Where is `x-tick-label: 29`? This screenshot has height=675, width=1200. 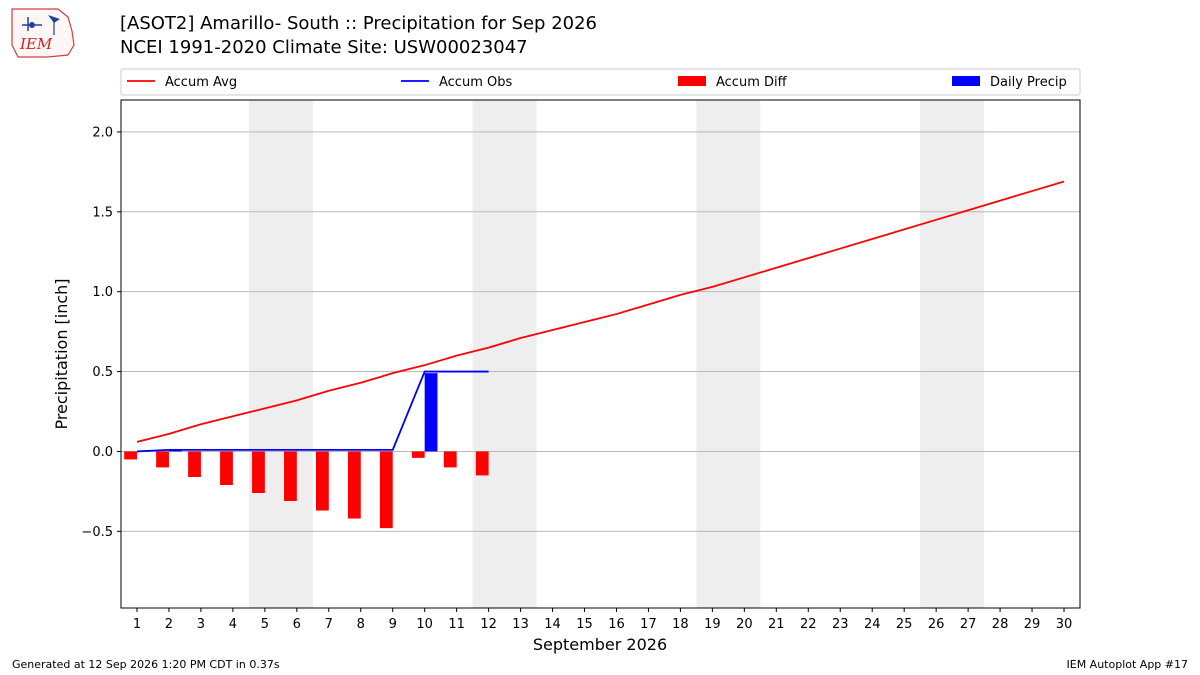 x-tick-label: 29 is located at coordinates (1032, 624).